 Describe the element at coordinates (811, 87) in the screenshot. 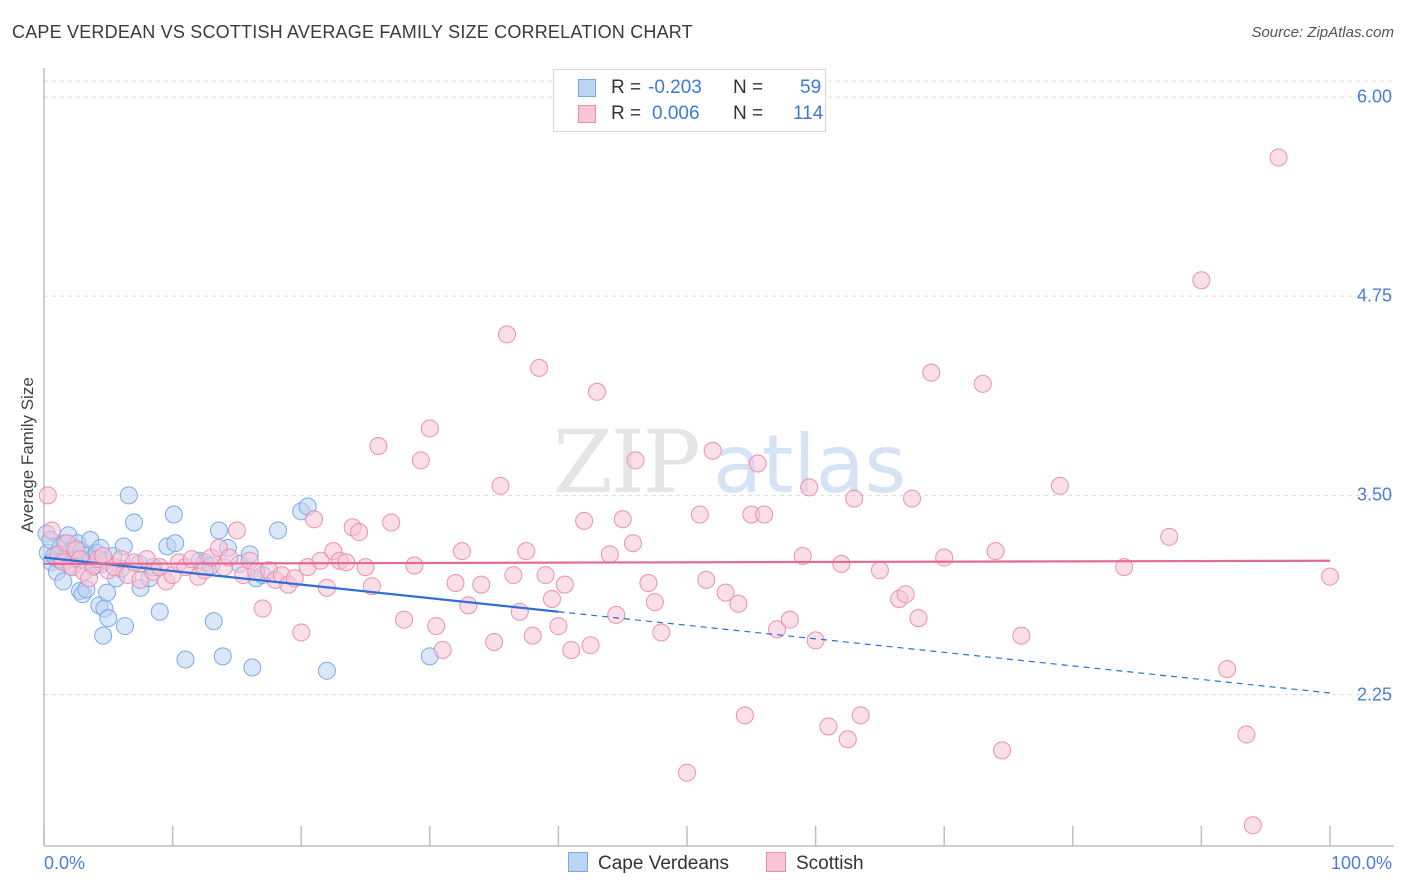

I see `legend-n-value: 59` at that location.